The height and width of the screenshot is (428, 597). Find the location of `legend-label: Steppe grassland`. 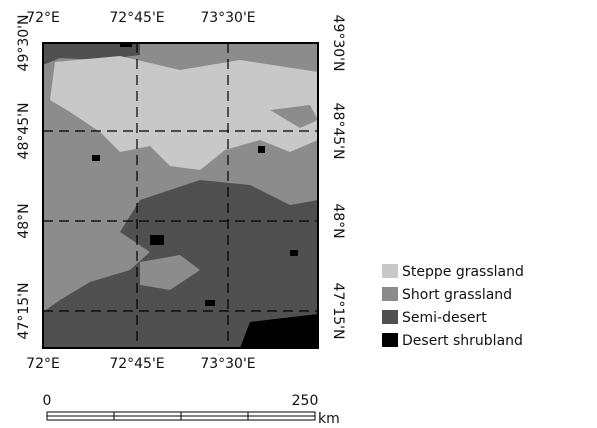

legend-label: Steppe grassland is located at coordinates (463, 272).